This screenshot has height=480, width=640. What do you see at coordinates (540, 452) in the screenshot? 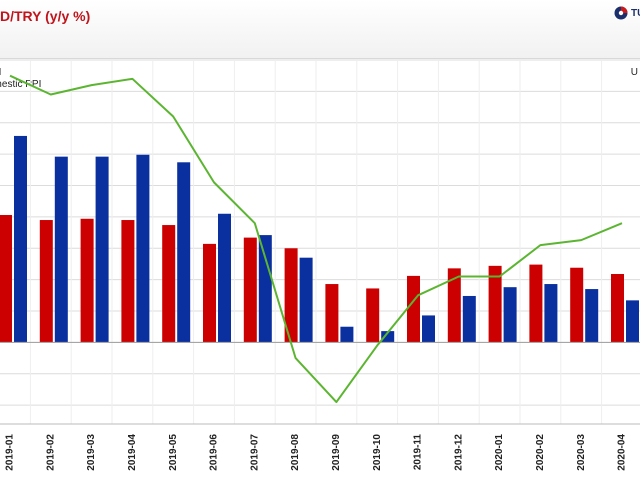
I see `x-tick-label: 2020-02` at bounding box center [540, 452].